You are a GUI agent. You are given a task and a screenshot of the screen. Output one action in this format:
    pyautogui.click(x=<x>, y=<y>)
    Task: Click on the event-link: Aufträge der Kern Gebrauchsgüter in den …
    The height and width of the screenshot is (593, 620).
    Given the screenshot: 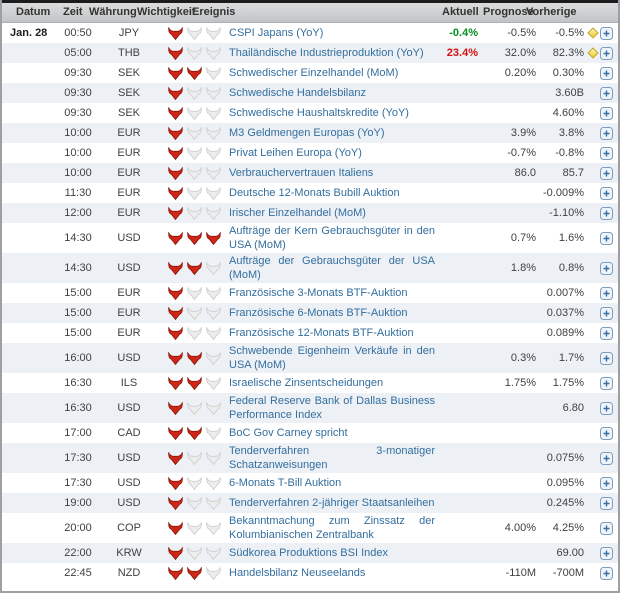 What is the action you would take?
    pyautogui.click(x=332, y=238)
    